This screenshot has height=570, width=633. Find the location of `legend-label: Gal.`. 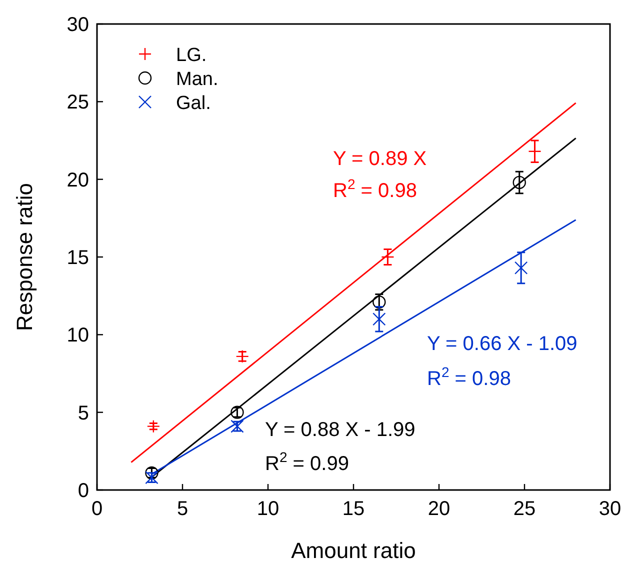

legend-label: Gal. is located at coordinates (193, 103).